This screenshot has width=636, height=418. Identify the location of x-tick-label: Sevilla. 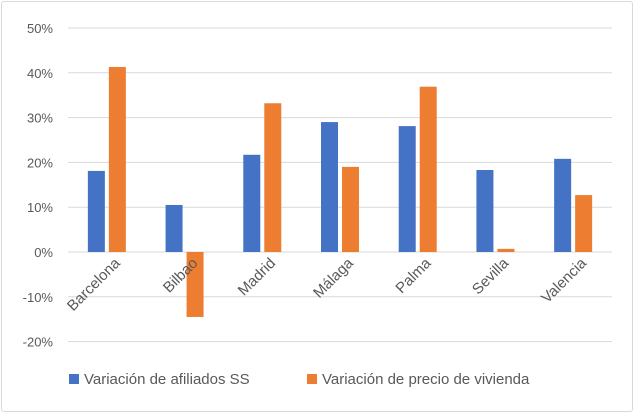
(491, 276).